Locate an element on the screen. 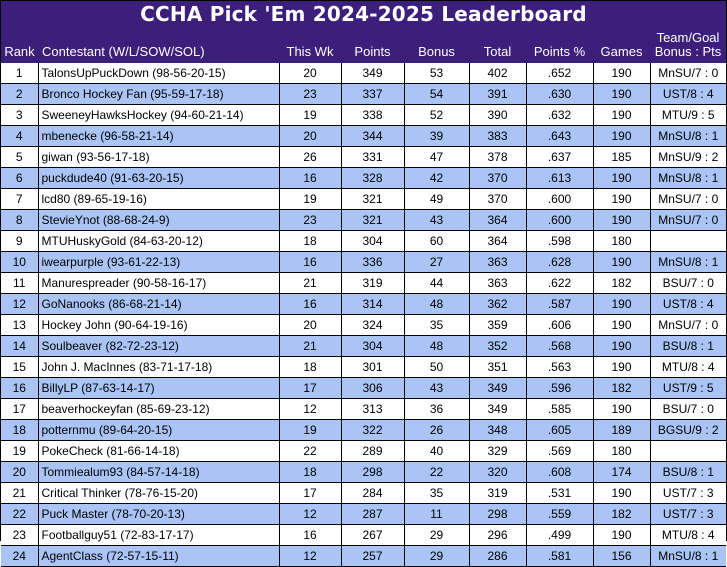  cell-points-pct: .630 is located at coordinates (559, 94).